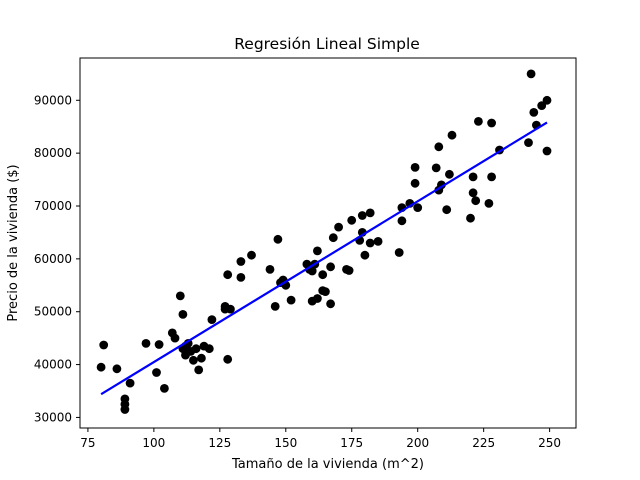  What do you see at coordinates (53, 100) in the screenshot?
I see `y-tick-label: 90000` at bounding box center [53, 100].